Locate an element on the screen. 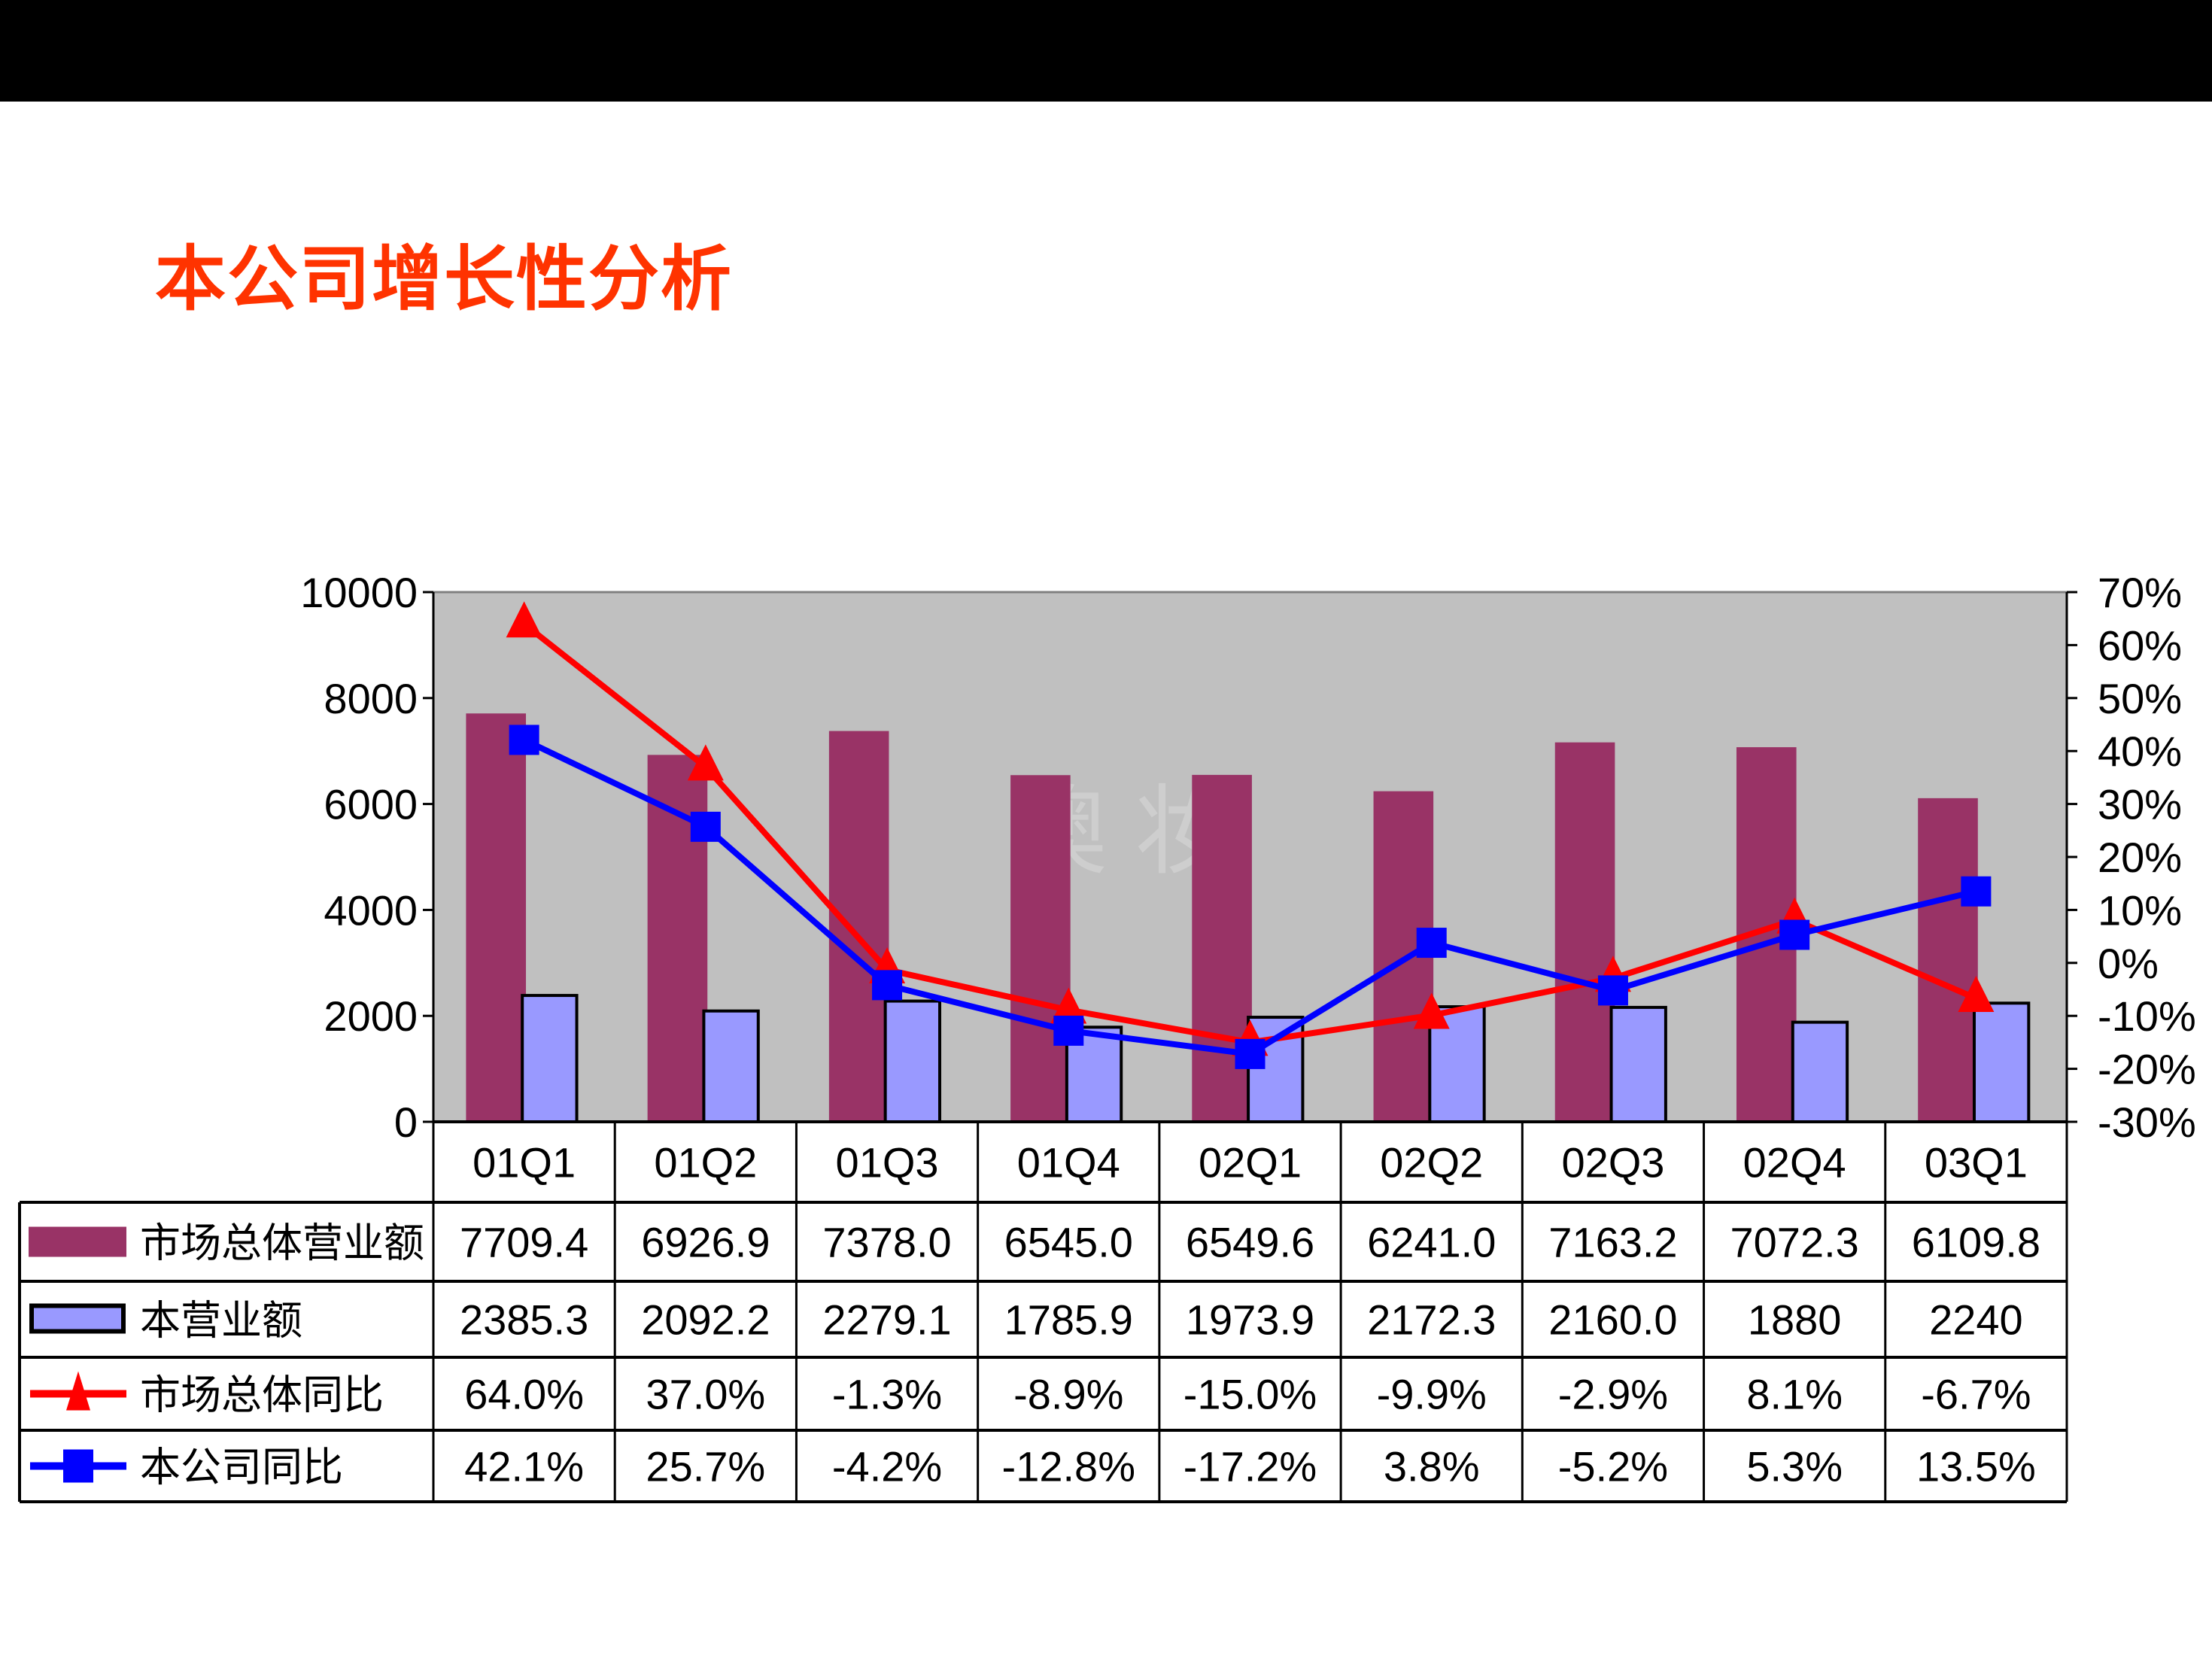 The image size is (2212, 1659). table-cell: 6926.9 is located at coordinates (705, 1242).